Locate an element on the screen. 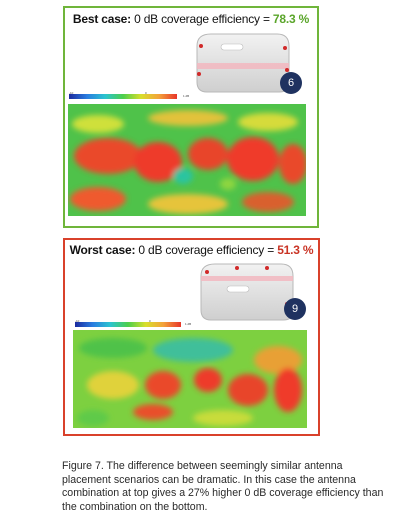  device-illustration-best is located at coordinates (243, 63).